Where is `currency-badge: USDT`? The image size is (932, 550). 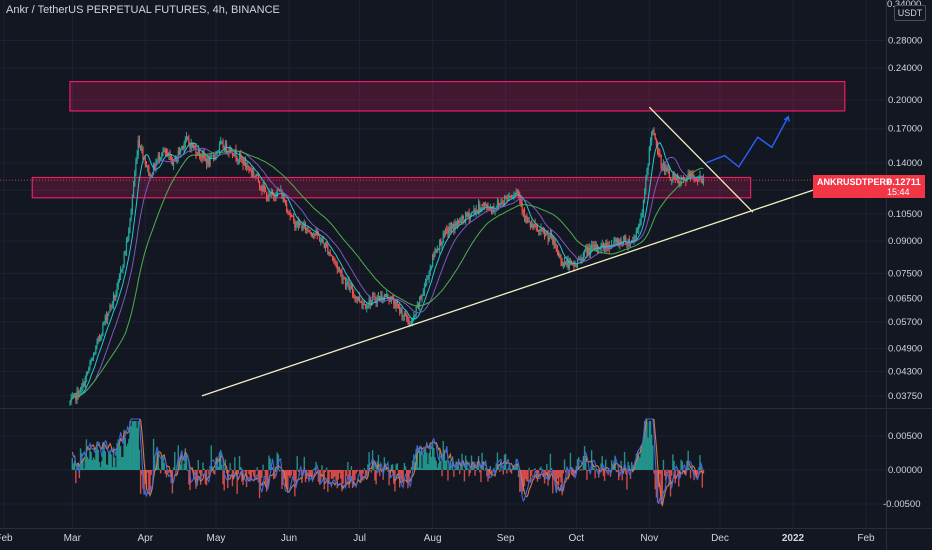
currency-badge: USDT is located at coordinates (910, 13).